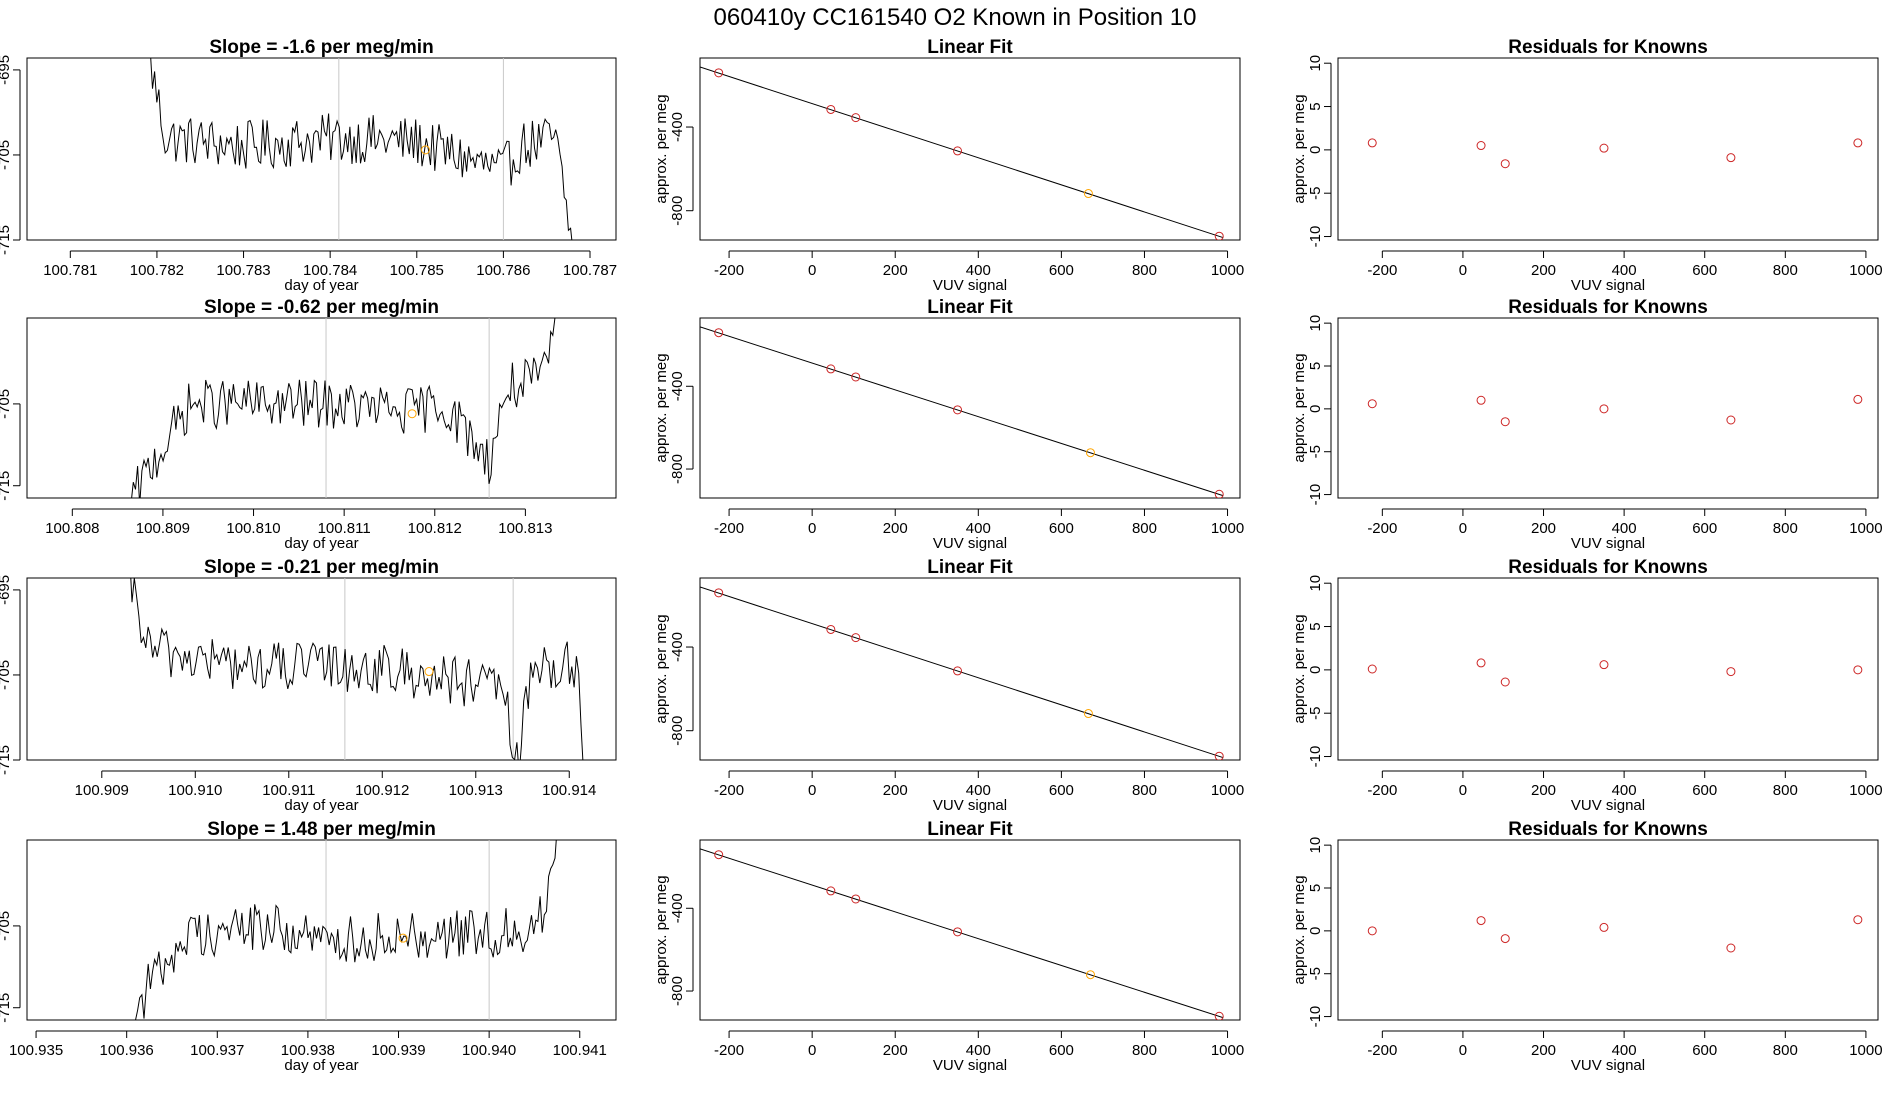 This screenshot has width=1900, height=1100. I want to click on x-tick-label: 100.813, so click(525, 528).